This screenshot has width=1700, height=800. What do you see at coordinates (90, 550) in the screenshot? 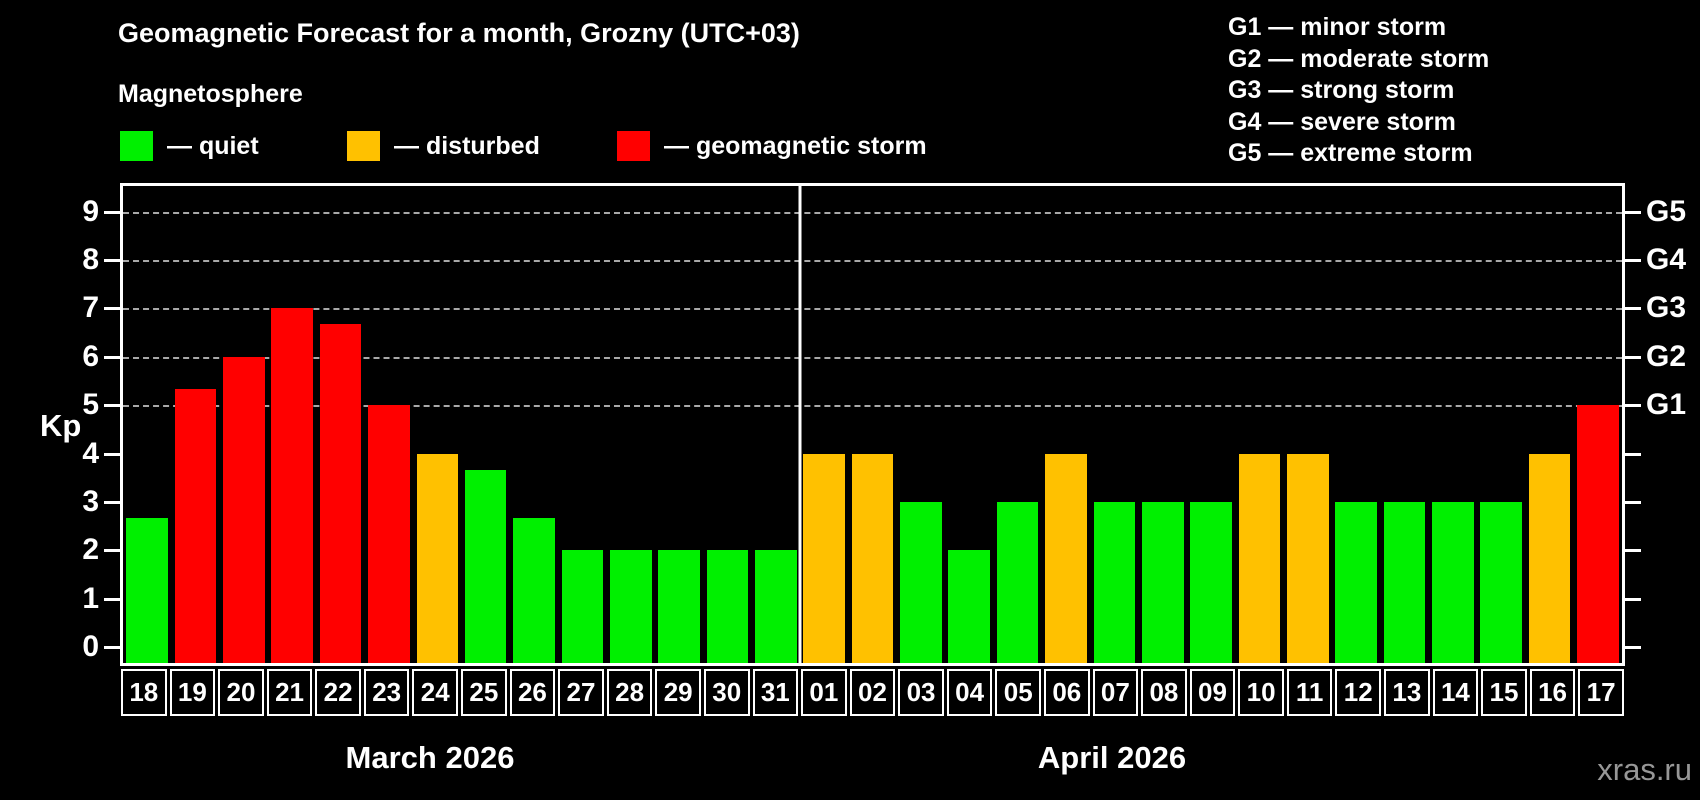
I see `y-tick-label-2: 2` at bounding box center [90, 550].